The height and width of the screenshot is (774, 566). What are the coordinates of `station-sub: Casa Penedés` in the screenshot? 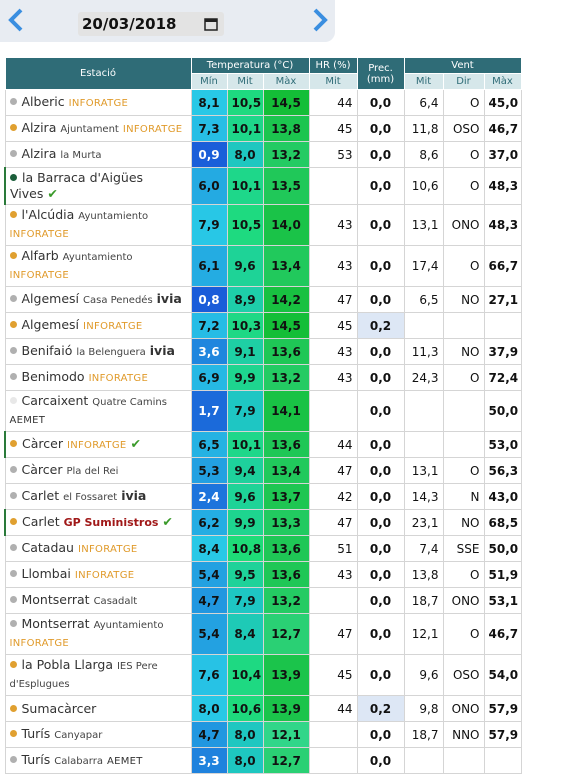 It's located at (118, 300).